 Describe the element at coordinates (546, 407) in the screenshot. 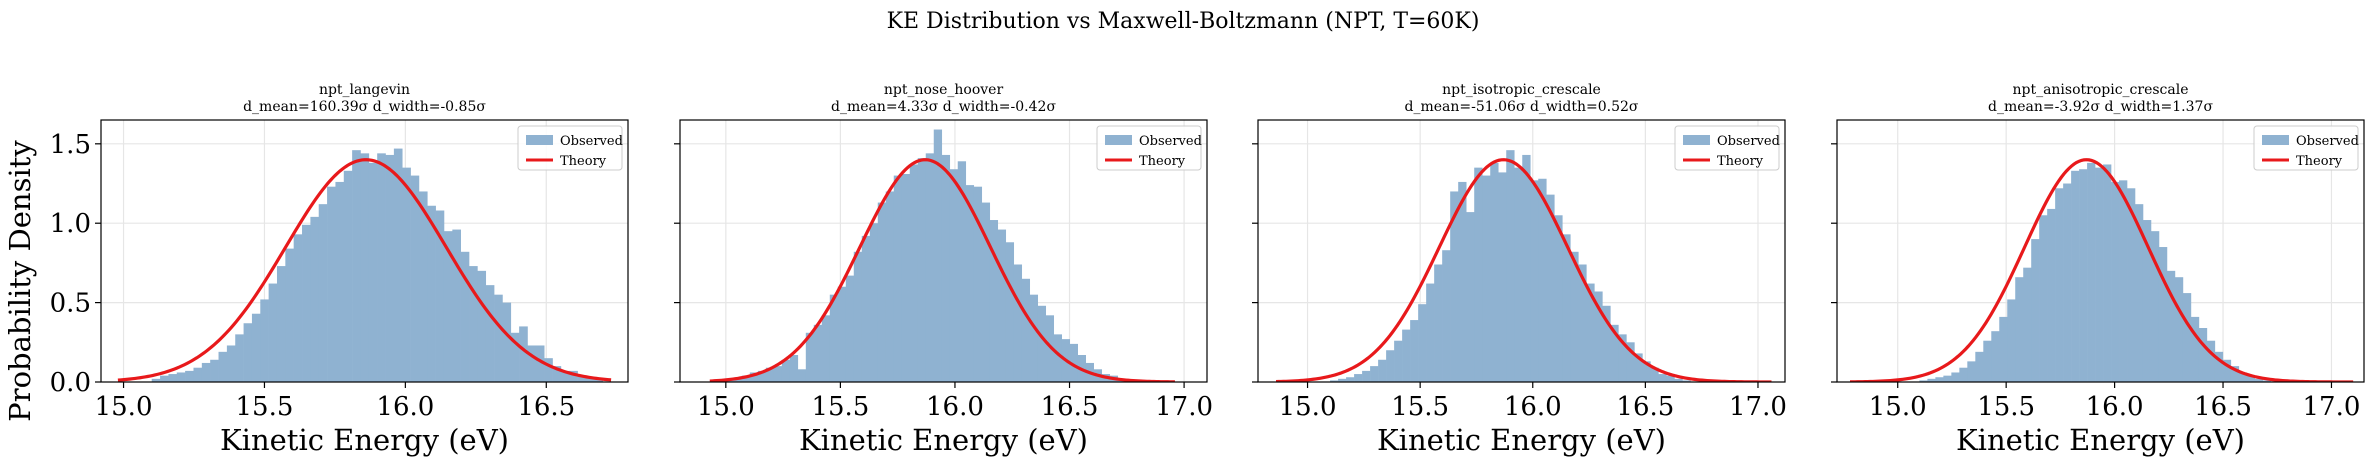

I see `x-tick-label: 16.5` at that location.